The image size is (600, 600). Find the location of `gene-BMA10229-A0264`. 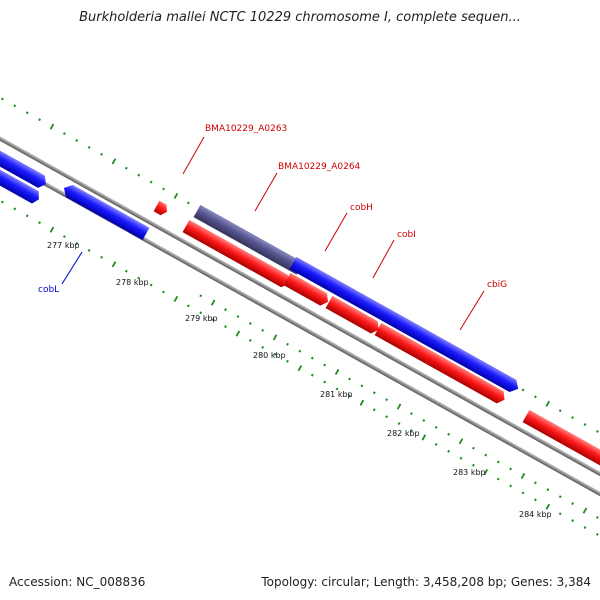

gene-BMA10229-A0264 is located at coordinates (248, 239).